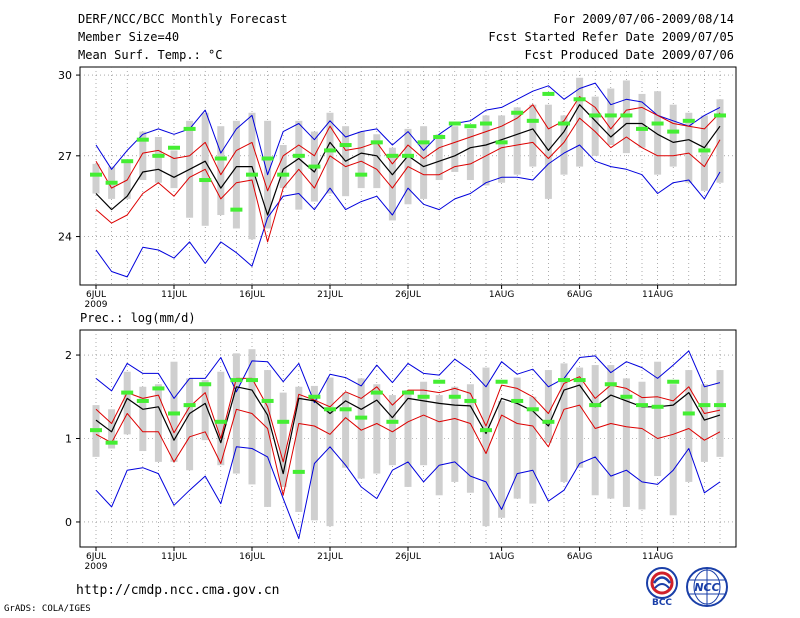  What do you see at coordinates (68, 522) in the screenshot?
I see `y-tick-label: 0` at bounding box center [68, 522].